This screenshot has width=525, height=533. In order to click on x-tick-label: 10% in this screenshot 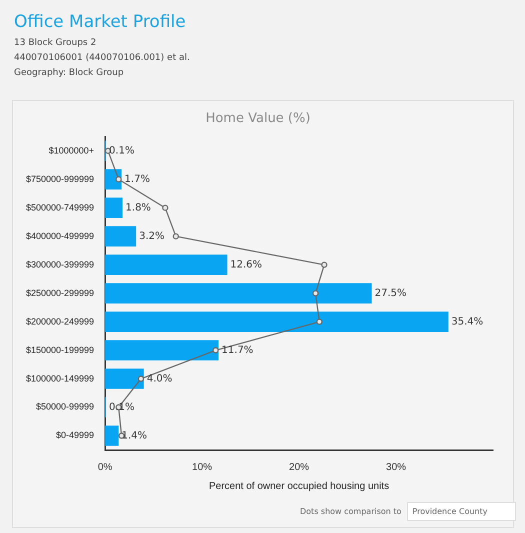, I will do `click(202, 467)`.